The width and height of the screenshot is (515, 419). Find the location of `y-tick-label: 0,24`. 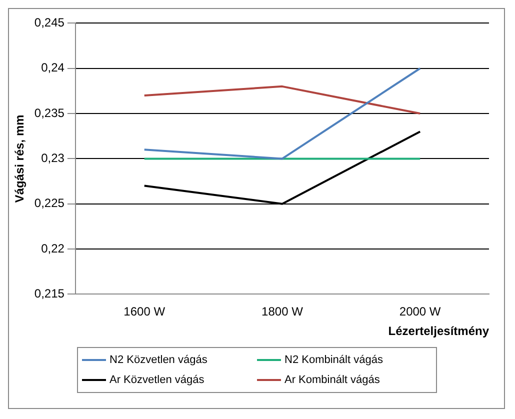

y-tick-label: 0,24 is located at coordinates (53, 67).